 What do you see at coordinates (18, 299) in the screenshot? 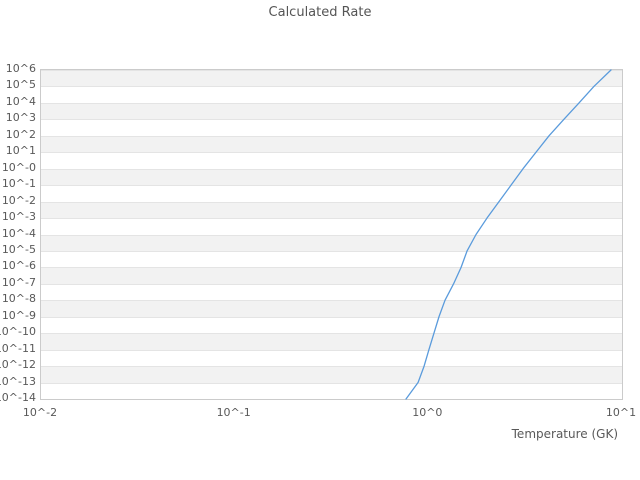
I see `y-tick-label: 10^-8` at bounding box center [18, 299].